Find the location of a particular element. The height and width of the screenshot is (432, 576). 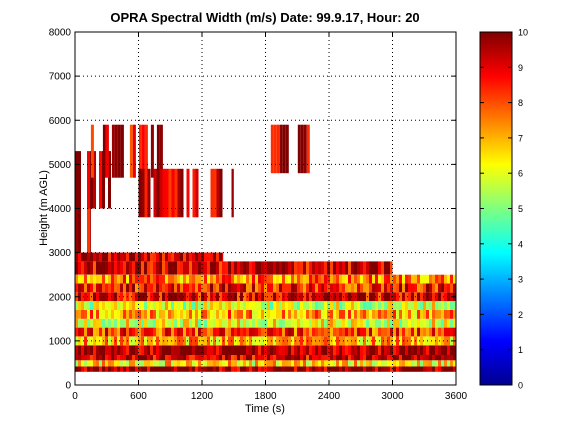

x-tick-label: 0 is located at coordinates (75, 396).